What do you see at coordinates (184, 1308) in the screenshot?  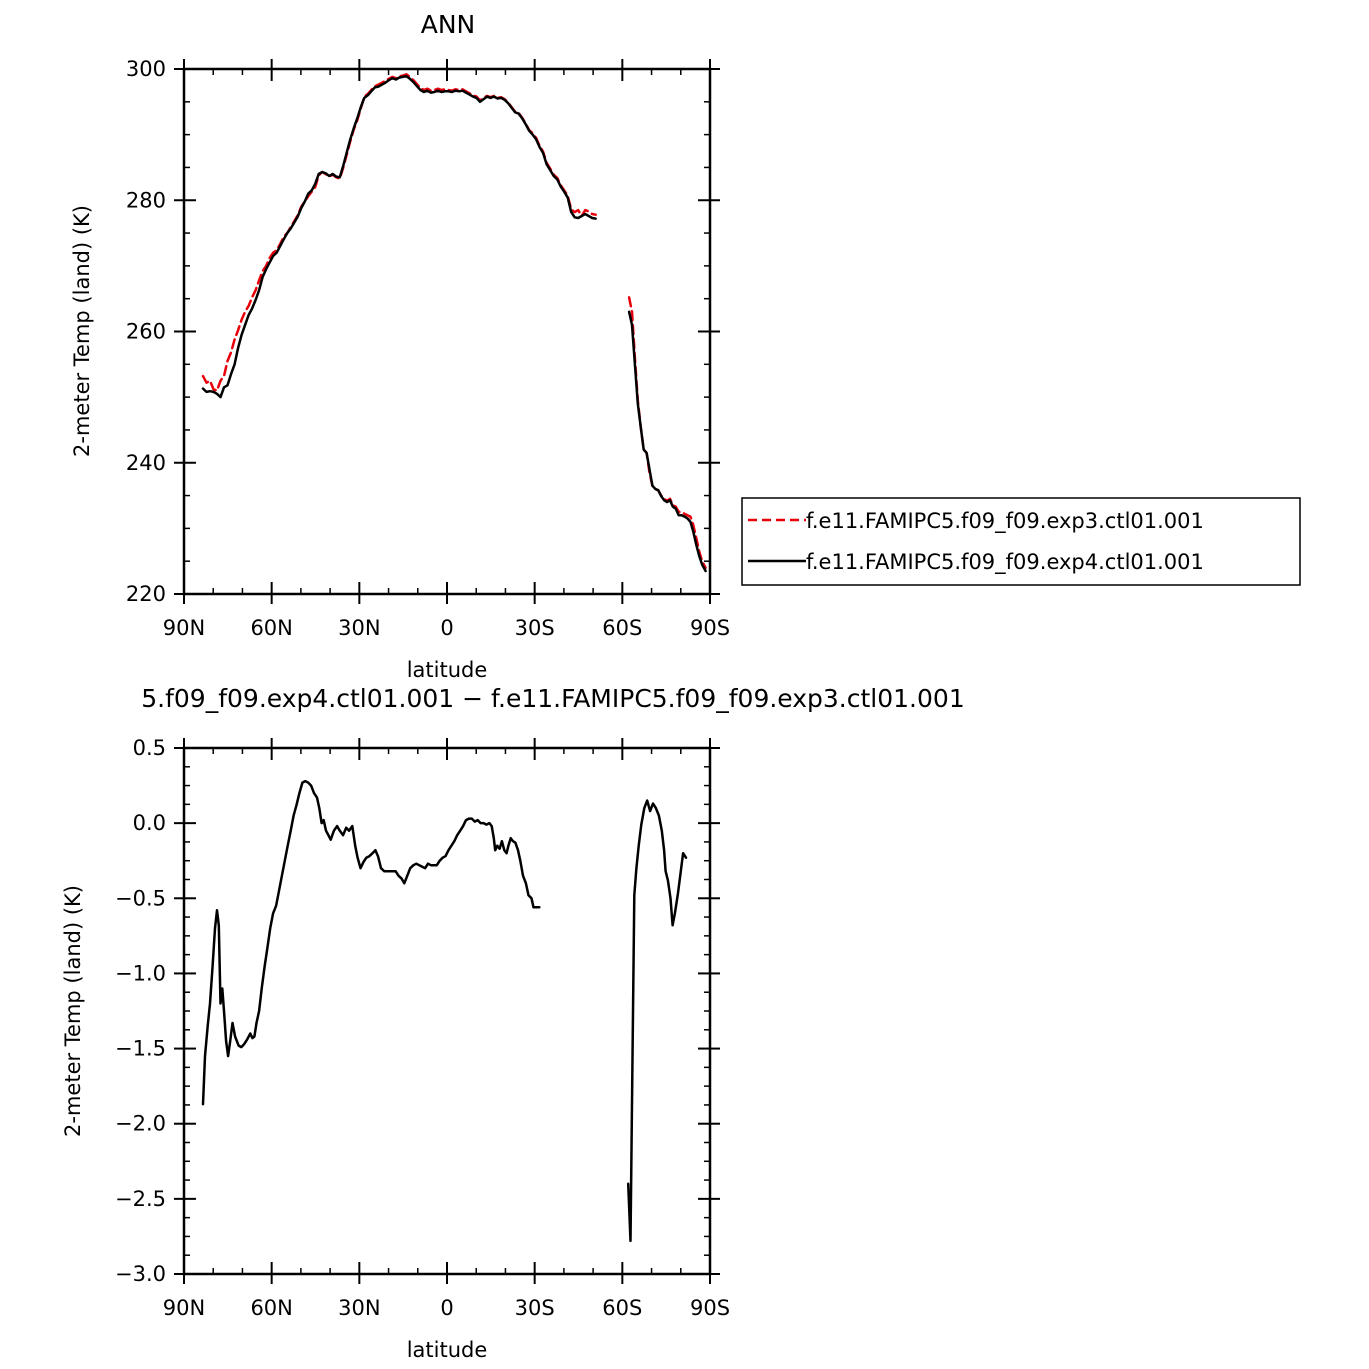 I see `bottom-x-tick-label-0: 90N` at bounding box center [184, 1308].